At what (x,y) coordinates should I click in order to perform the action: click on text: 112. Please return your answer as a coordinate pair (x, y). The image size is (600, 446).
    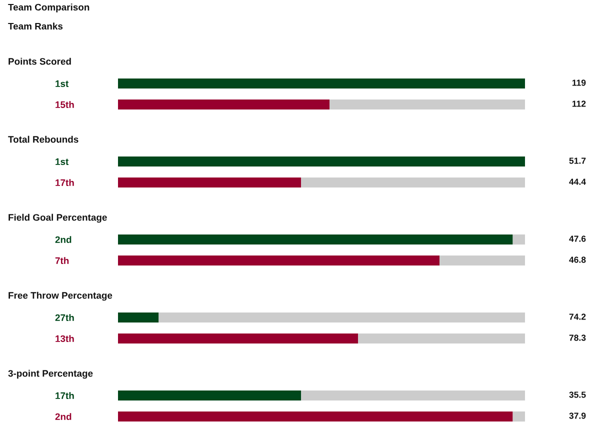
    Looking at the image, I should click on (579, 103).